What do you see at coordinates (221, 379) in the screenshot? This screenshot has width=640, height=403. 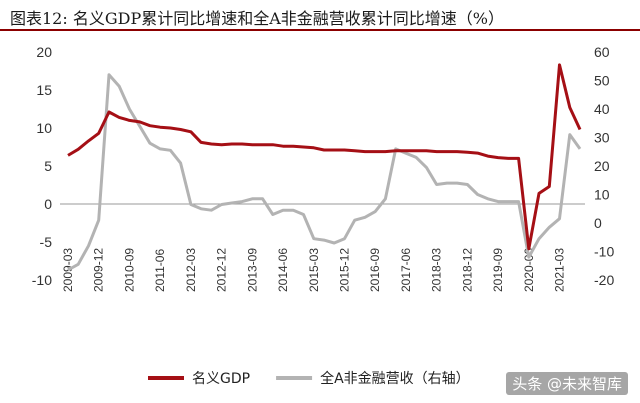 I see `legend-gdp-label: 名义GDP` at bounding box center [221, 379].